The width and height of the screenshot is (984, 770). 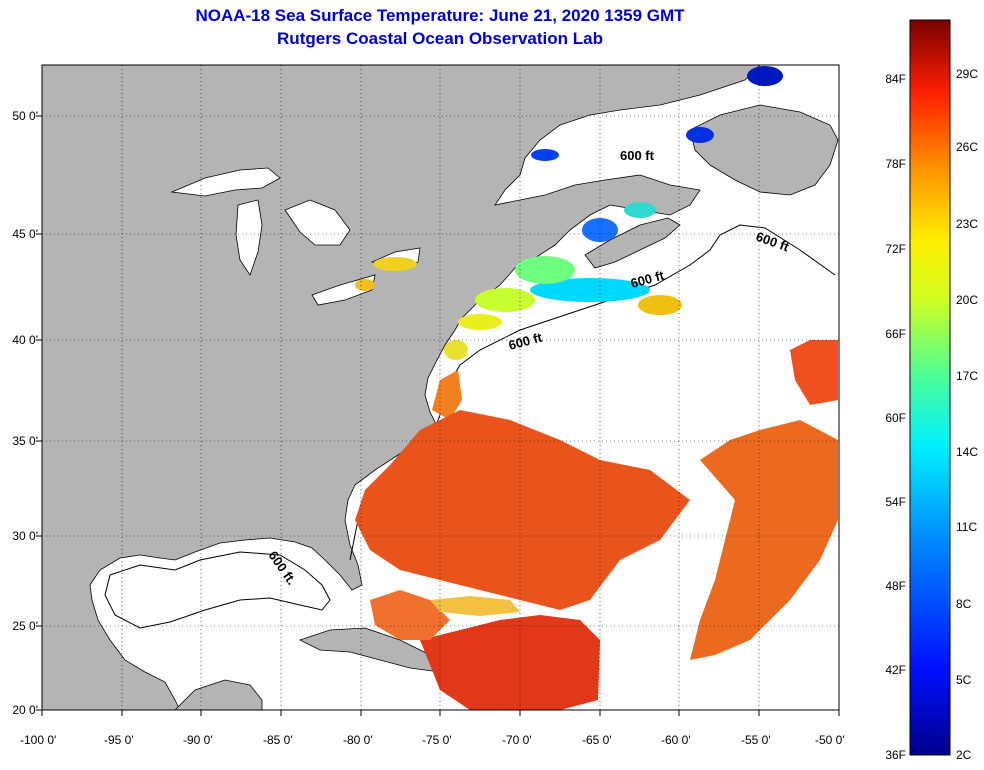 I want to click on colorbar-c-label: 2C, so click(x=964, y=755).